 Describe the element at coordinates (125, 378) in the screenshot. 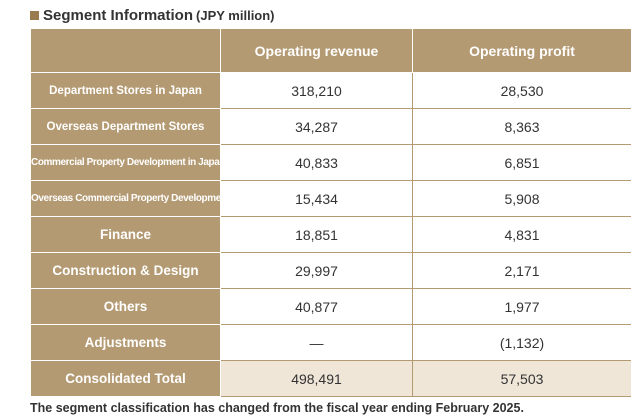

I see `row-label: Consolidated Total` at that location.